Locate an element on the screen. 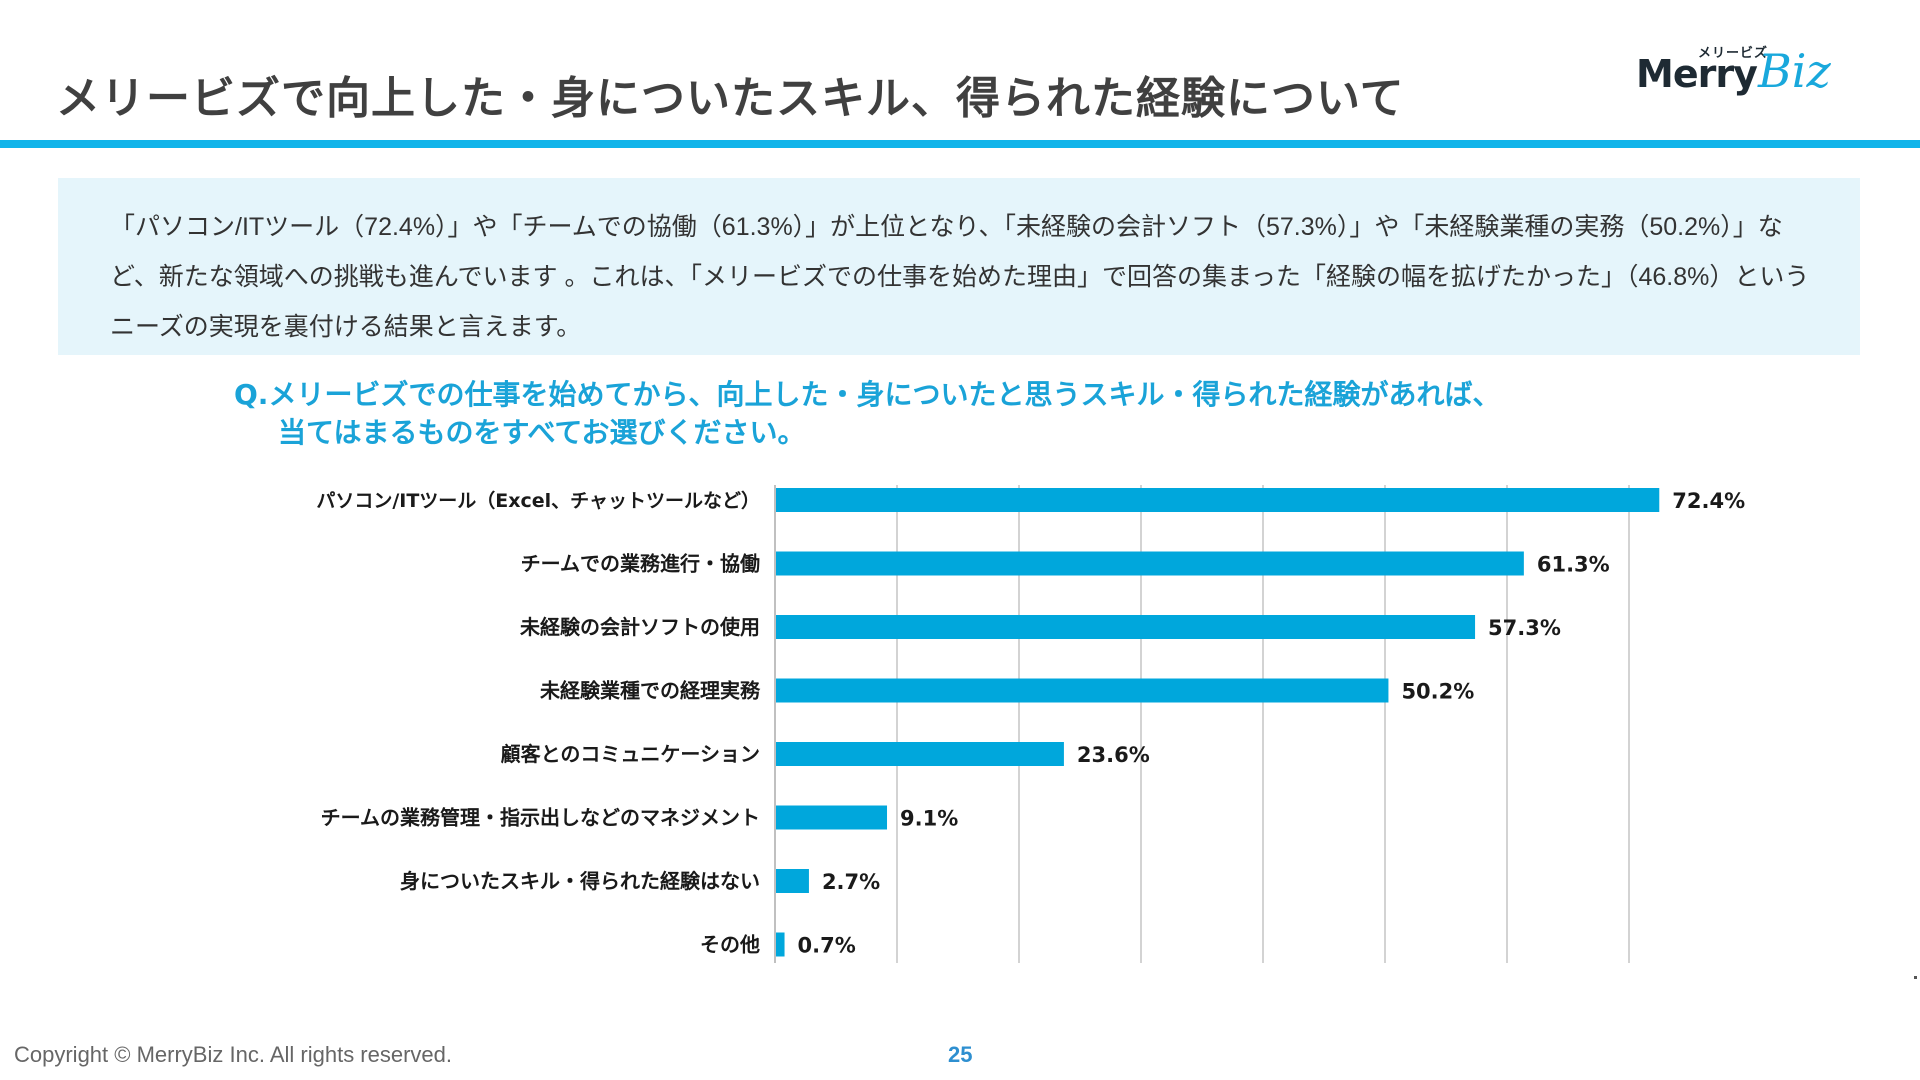  page-number: 25 is located at coordinates (960, 1054).